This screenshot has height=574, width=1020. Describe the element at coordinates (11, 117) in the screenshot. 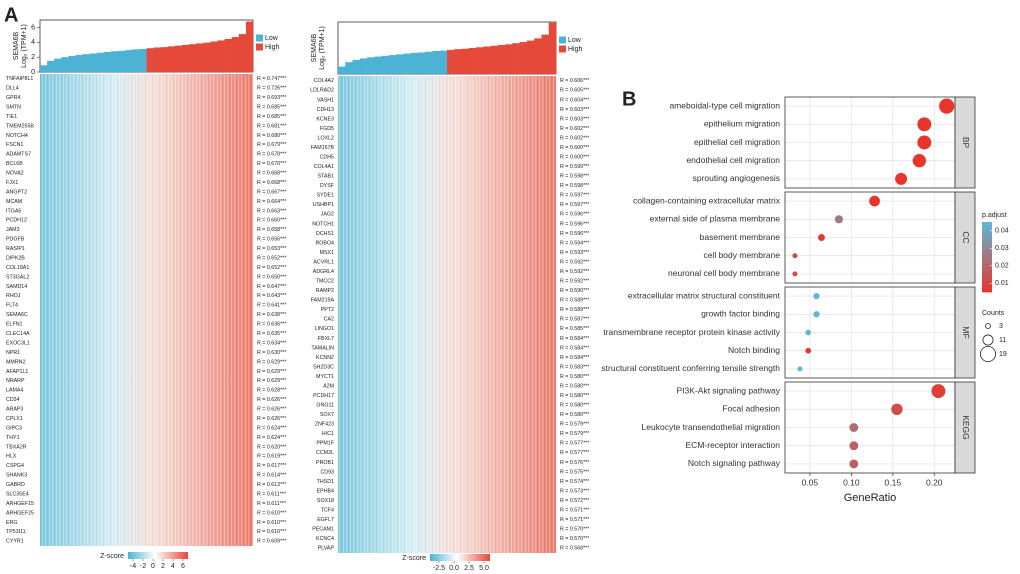

I see `gene-label: TIE1` at that location.